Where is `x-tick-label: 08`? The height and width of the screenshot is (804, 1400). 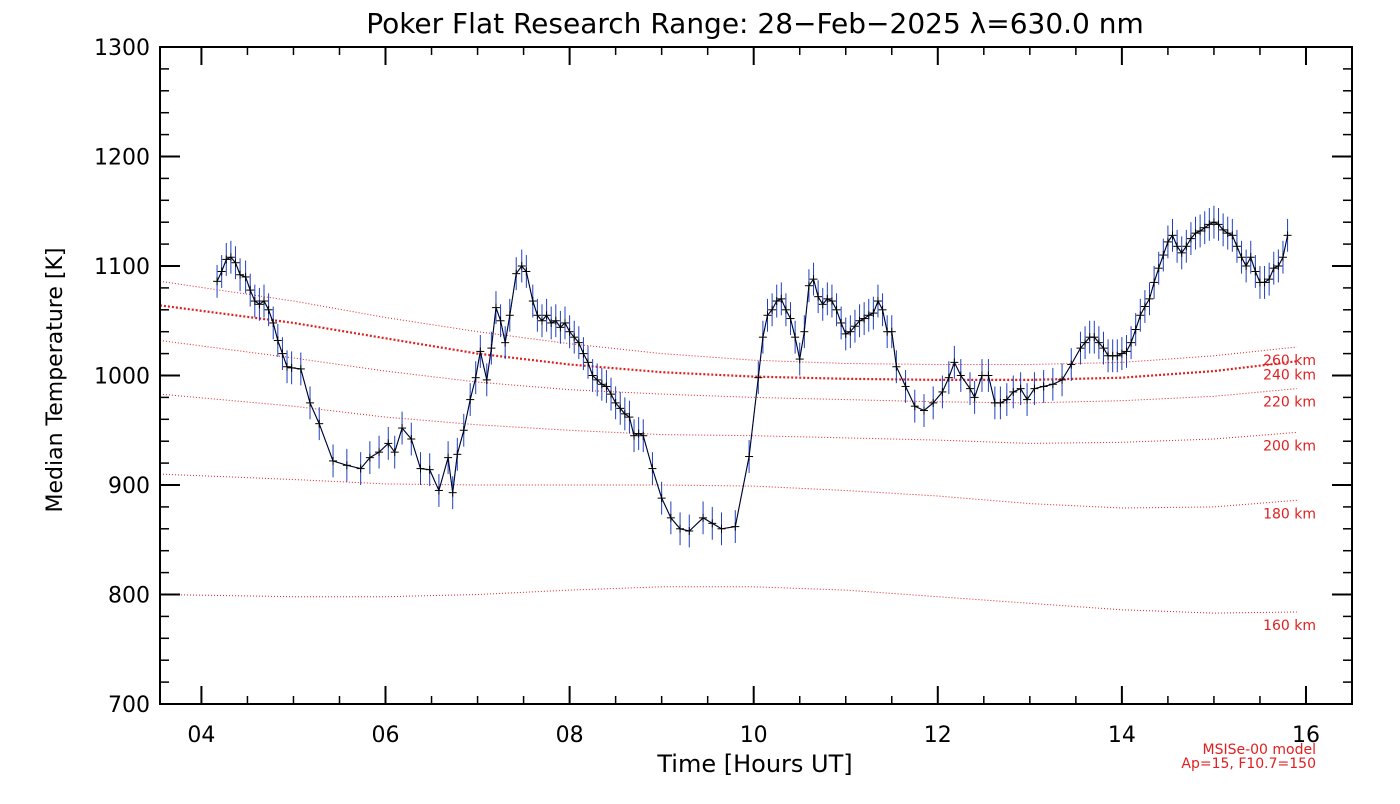
x-tick-label: 08 is located at coordinates (570, 735).